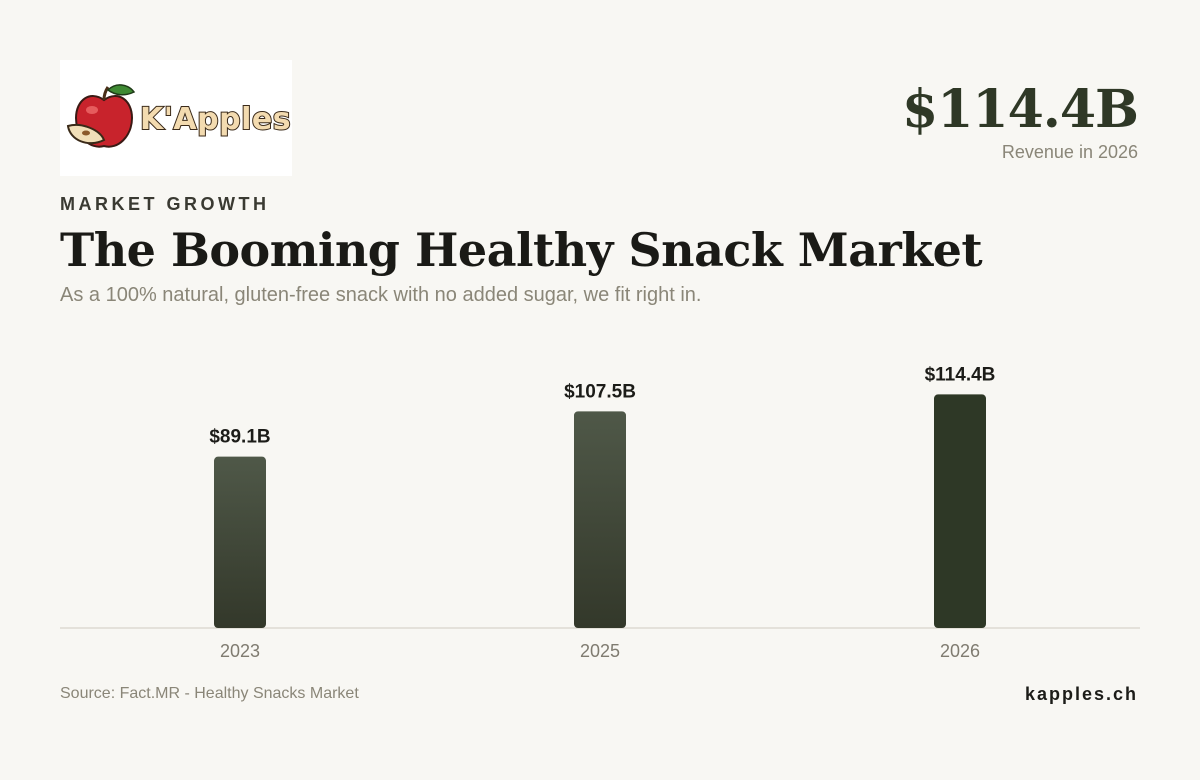  I want to click on section-eyebrow: MARKET GROWTH, so click(165, 204).